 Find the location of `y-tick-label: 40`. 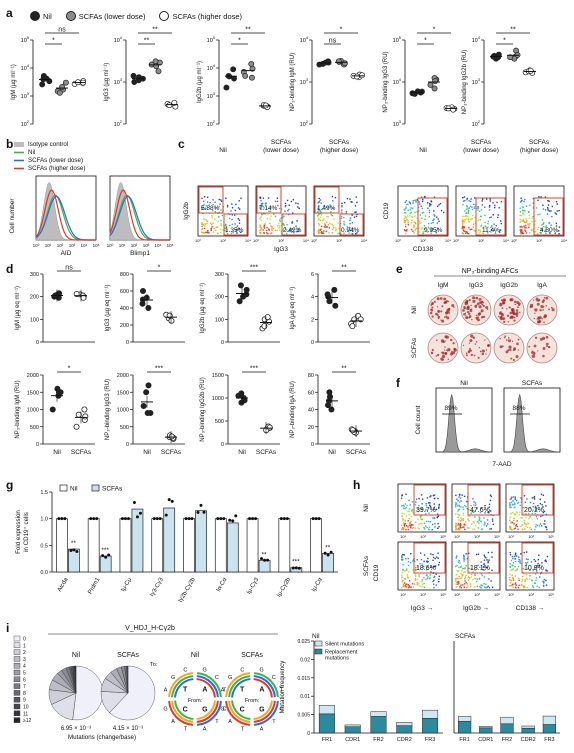

y-tick-label: 40 is located at coordinates (311, 411).